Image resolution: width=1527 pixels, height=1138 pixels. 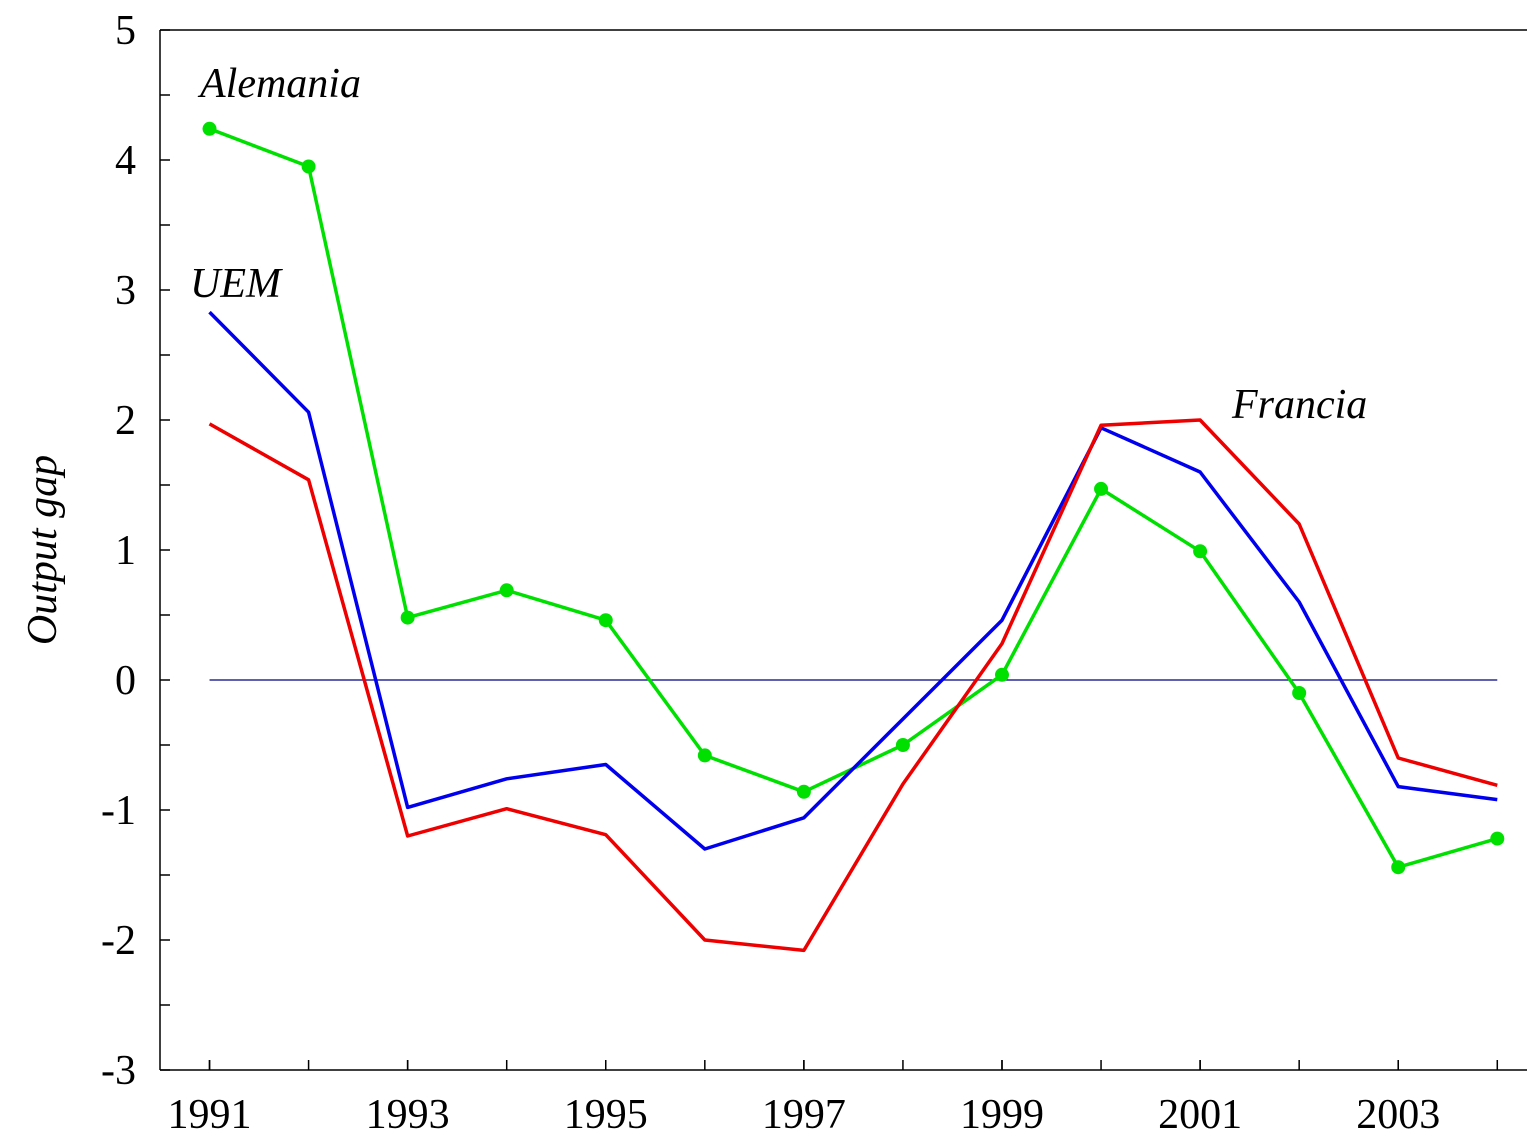 What do you see at coordinates (1002, 1115) in the screenshot?
I see `x-tick-label: 1999` at bounding box center [1002, 1115].